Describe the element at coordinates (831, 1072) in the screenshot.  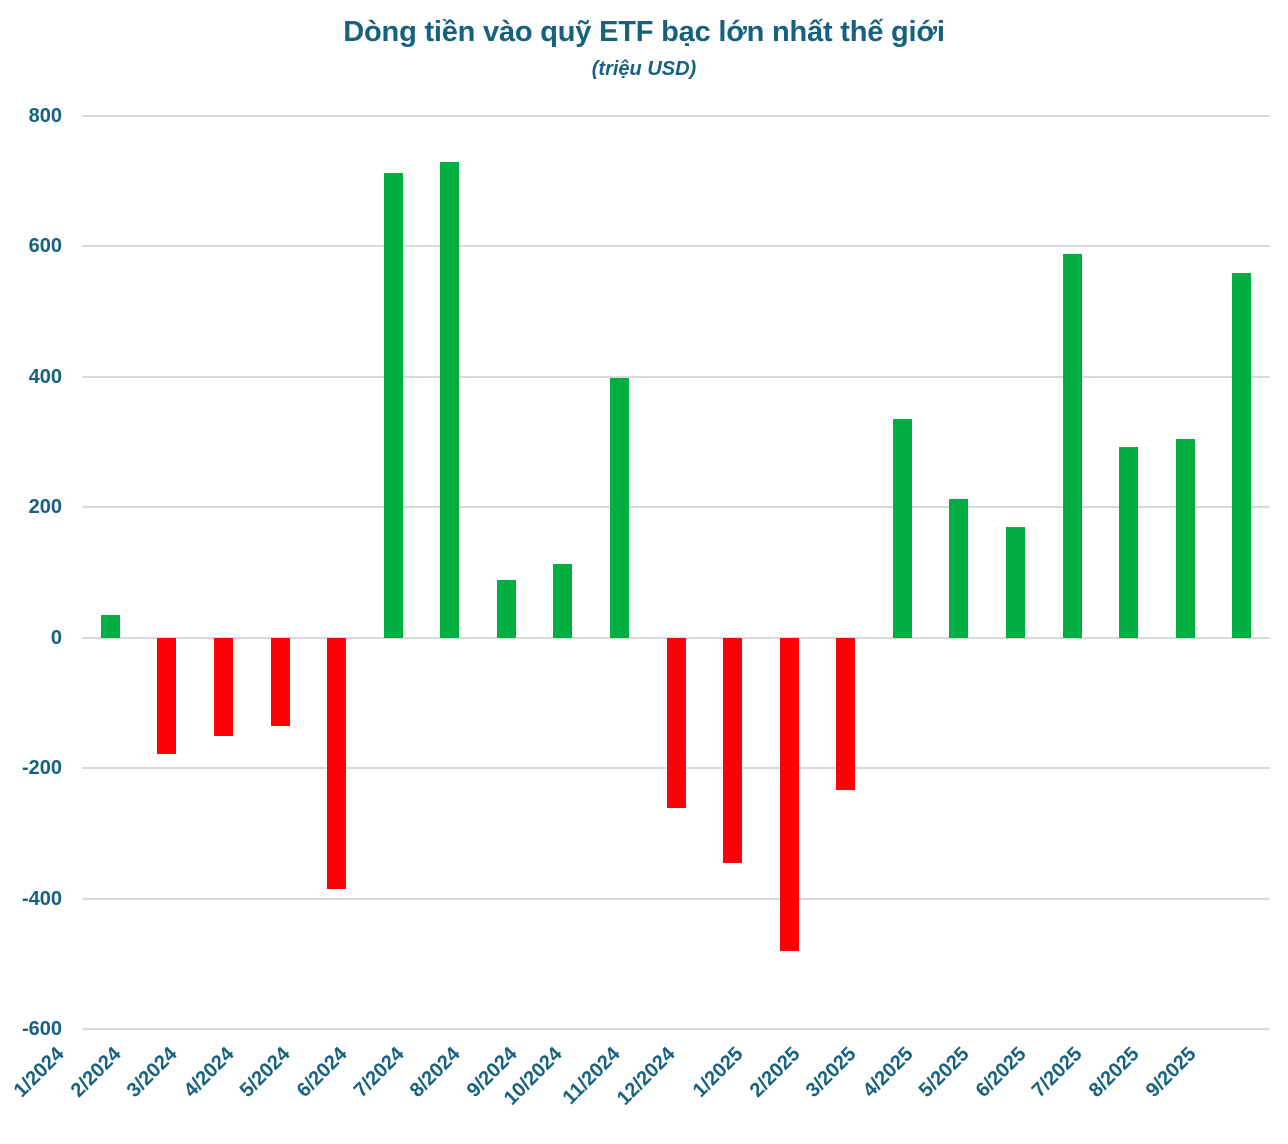
I see `x-tick-label: 3/2025` at that location.